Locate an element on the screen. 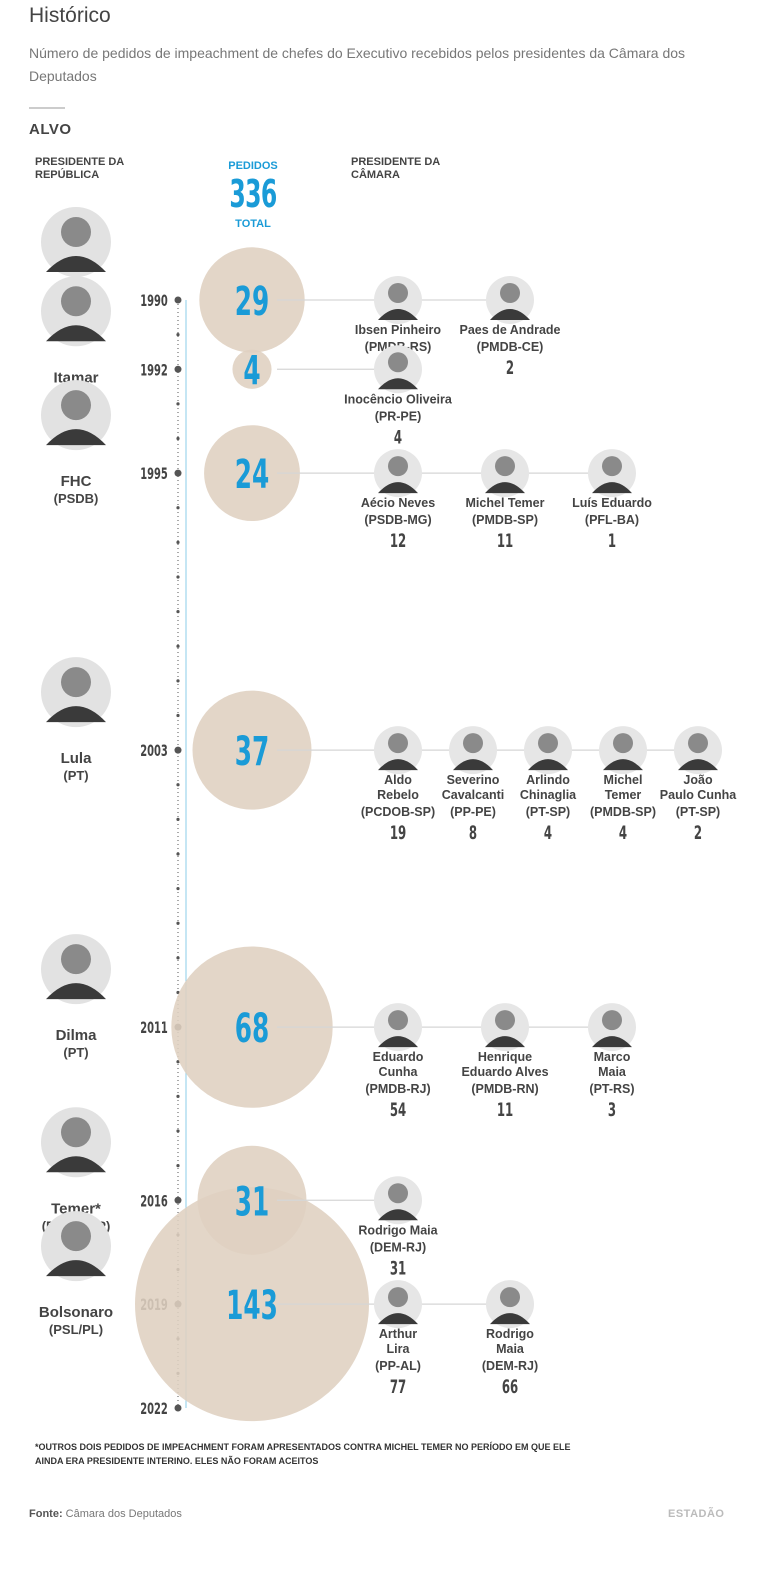  bubble-value: 4 is located at coordinates (251, 370).